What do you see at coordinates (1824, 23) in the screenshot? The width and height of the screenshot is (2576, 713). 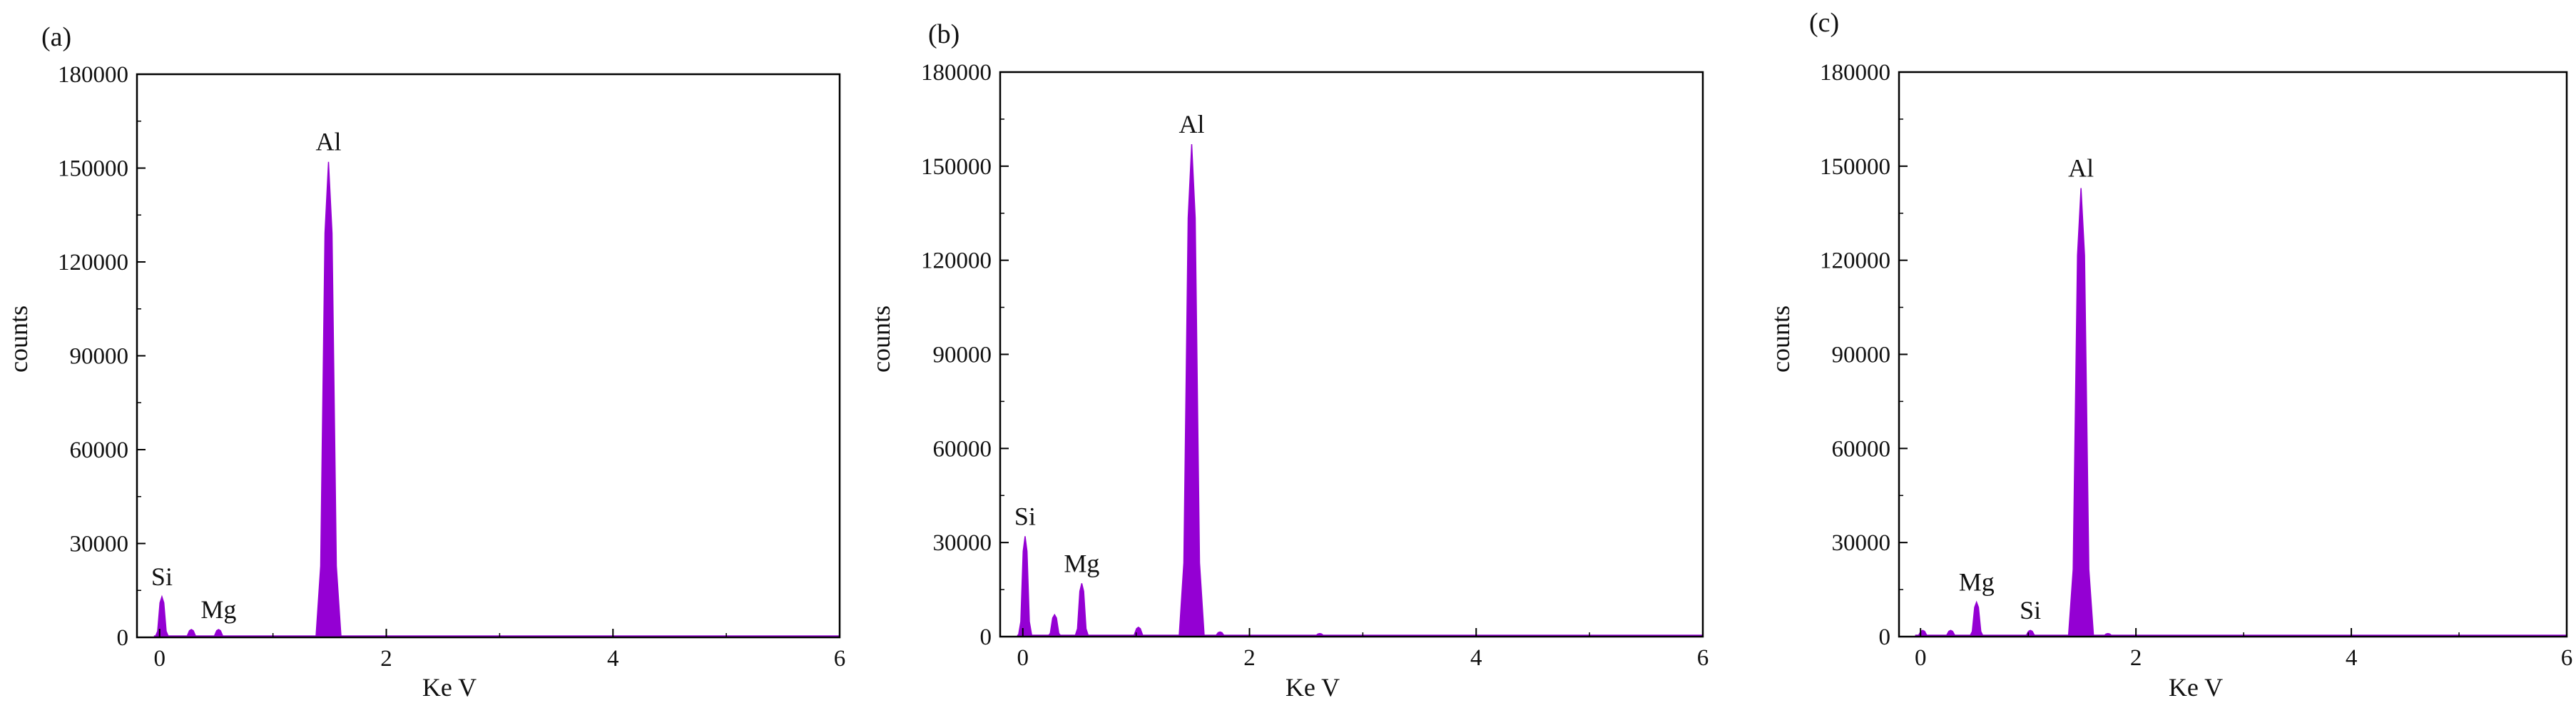 I see `panel-label: (c)` at bounding box center [1824, 23].